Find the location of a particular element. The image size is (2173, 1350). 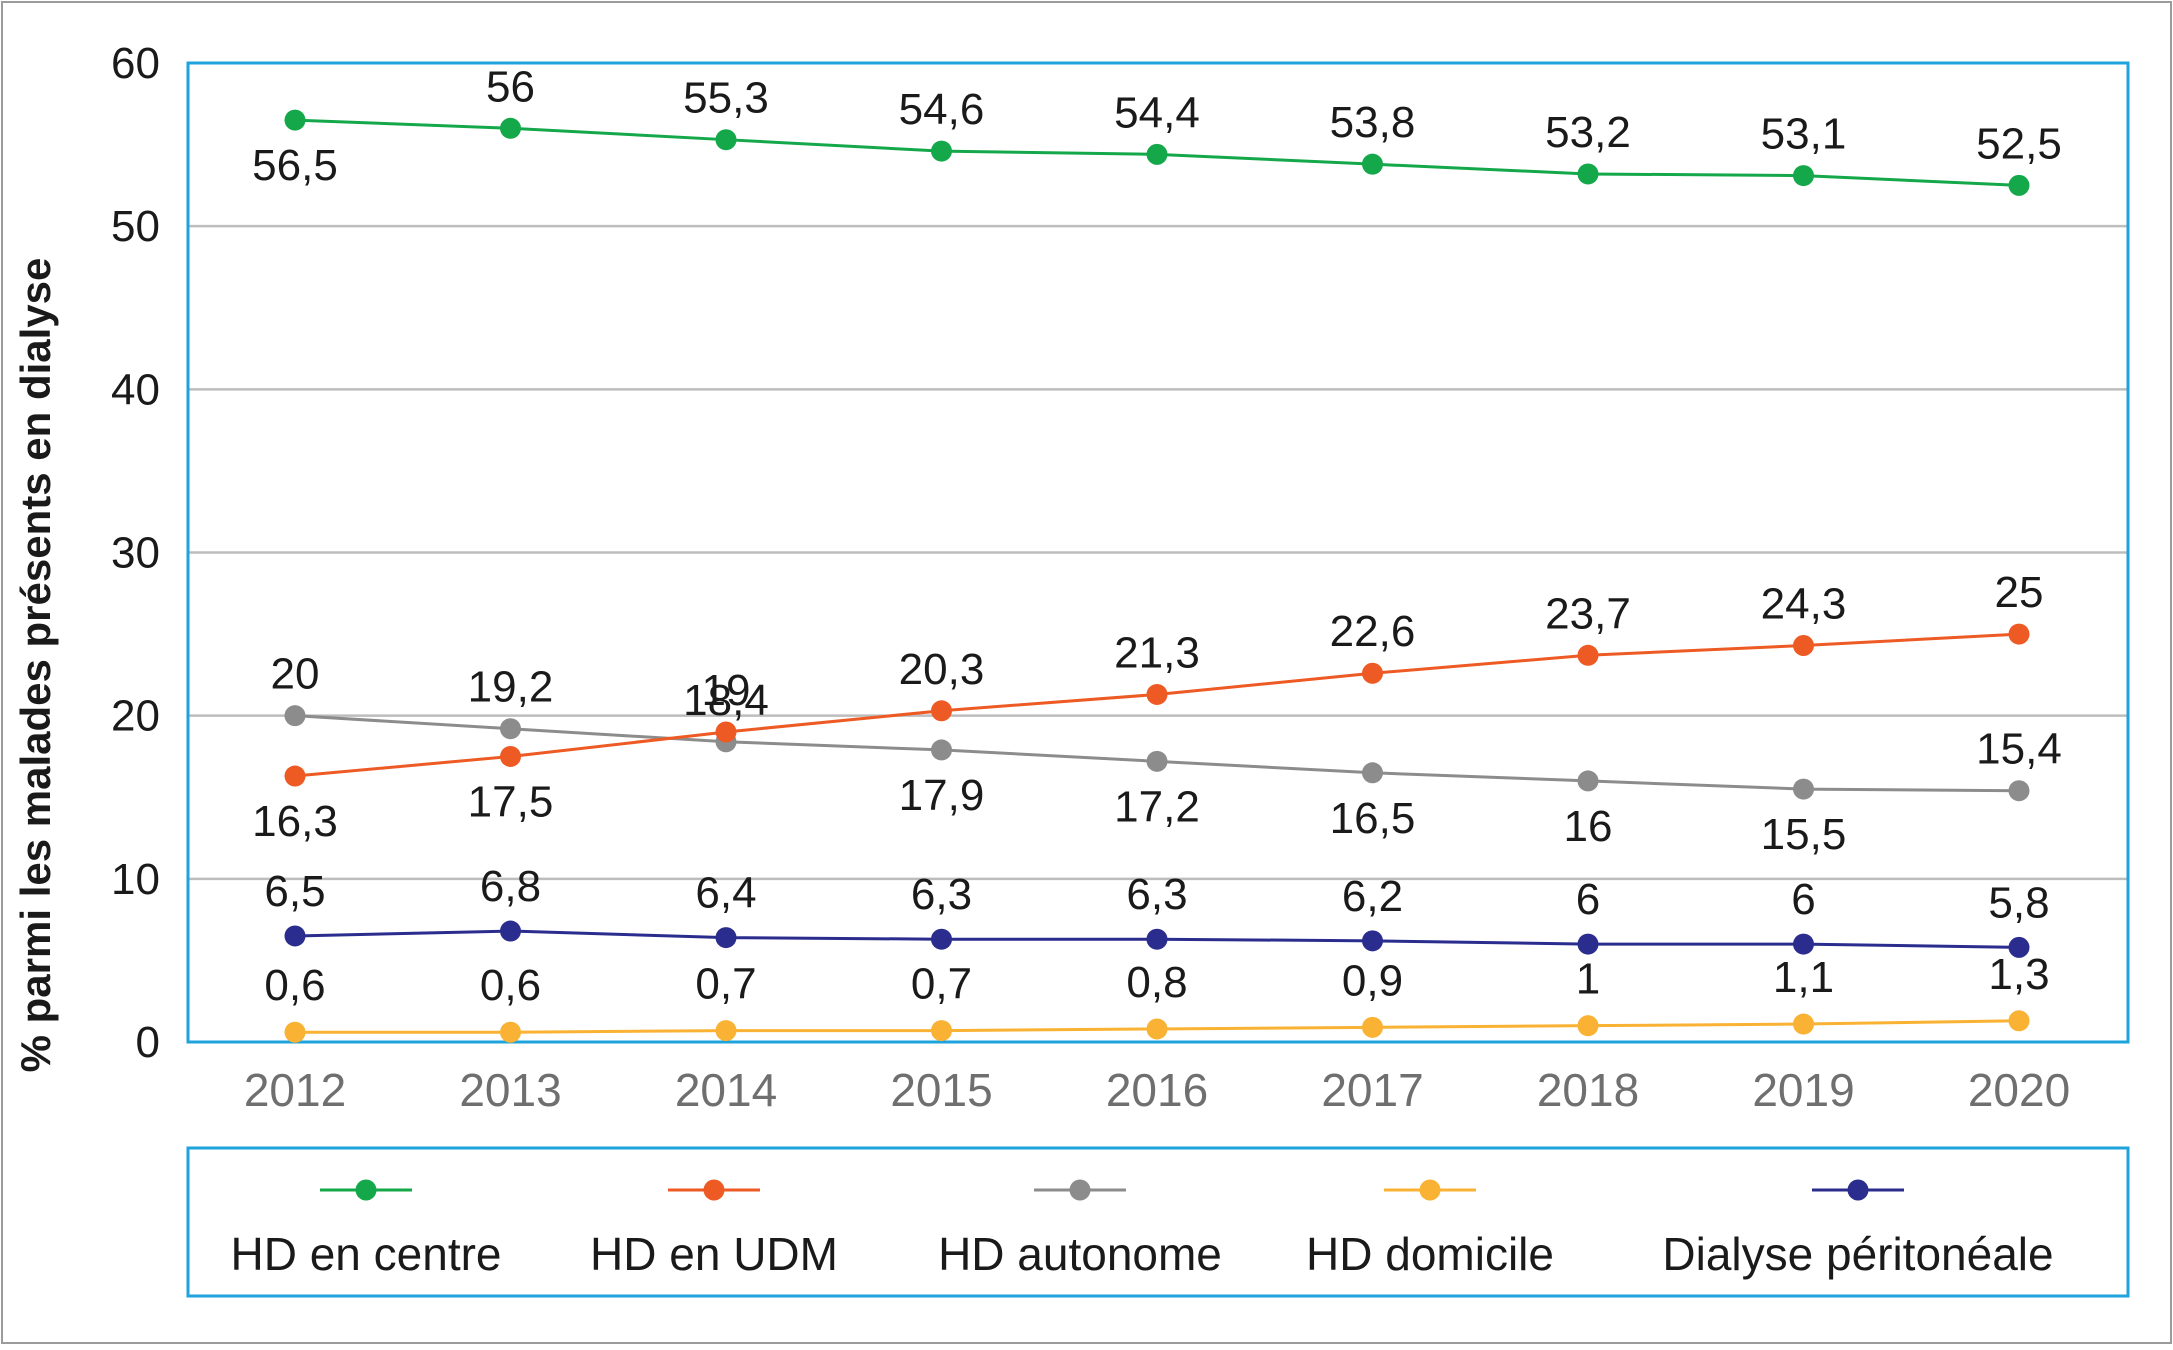

y-axis-ticks: 0 10 20 30 40 50 60 is located at coordinates (135, 553).